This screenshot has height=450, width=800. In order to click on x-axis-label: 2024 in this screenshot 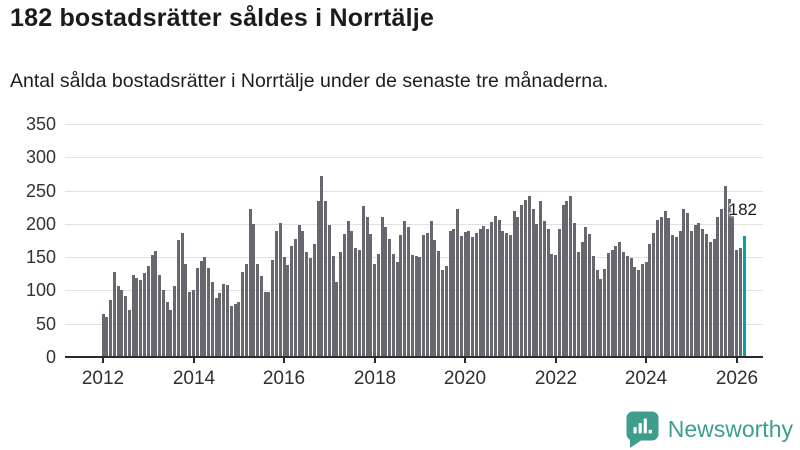, I will do `click(646, 378)`.